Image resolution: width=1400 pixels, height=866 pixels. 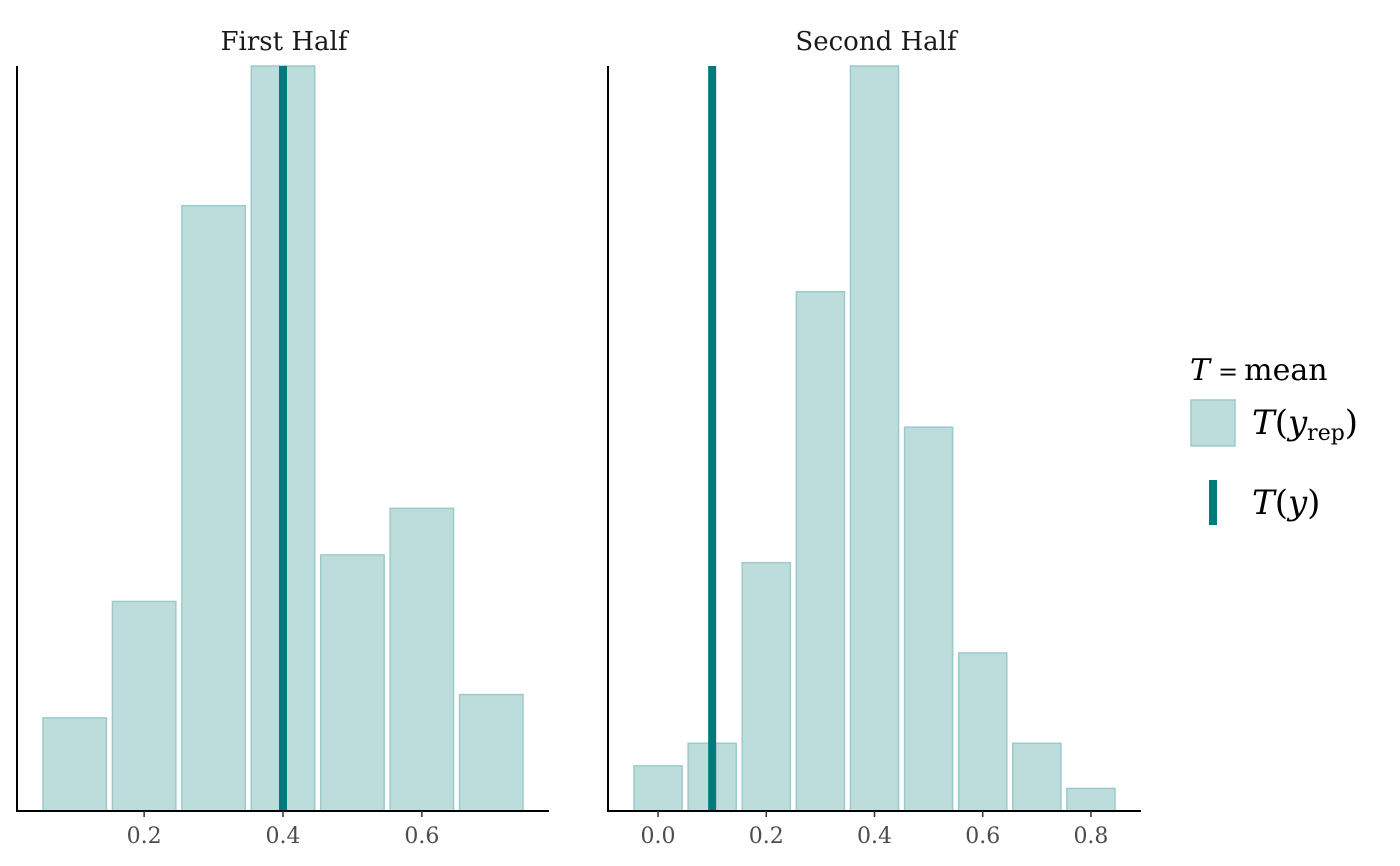 What do you see at coordinates (766, 836) in the screenshot?
I see `x-tick-label-second-half: 0.2` at bounding box center [766, 836].